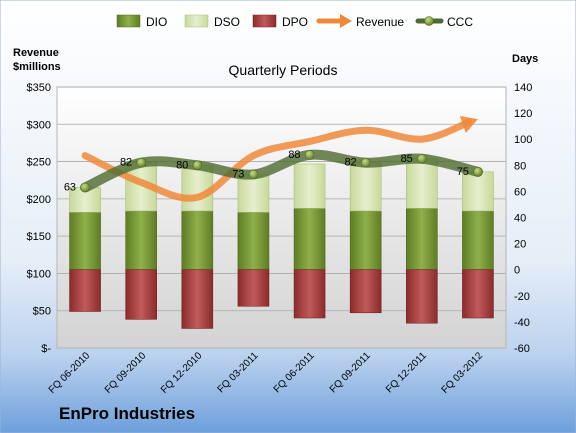 The height and width of the screenshot is (433, 576). What do you see at coordinates (334, 21) in the screenshot?
I see `legend-swatch-revenue` at bounding box center [334, 21].